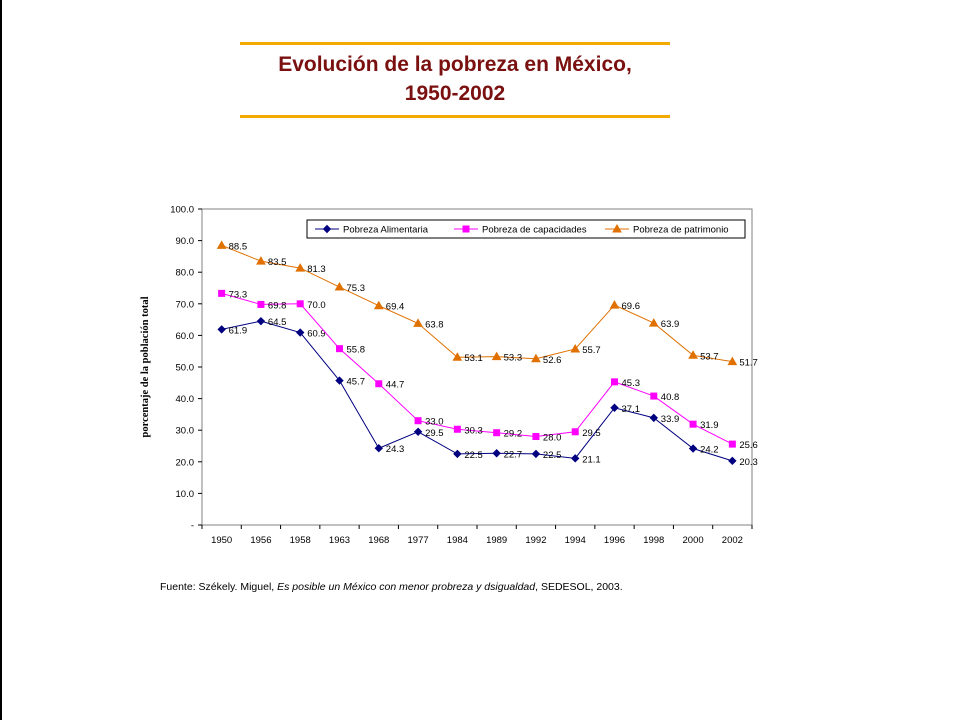  What do you see at coordinates (535, 540) in the screenshot?
I see `x-tick-label: 1992` at bounding box center [535, 540].